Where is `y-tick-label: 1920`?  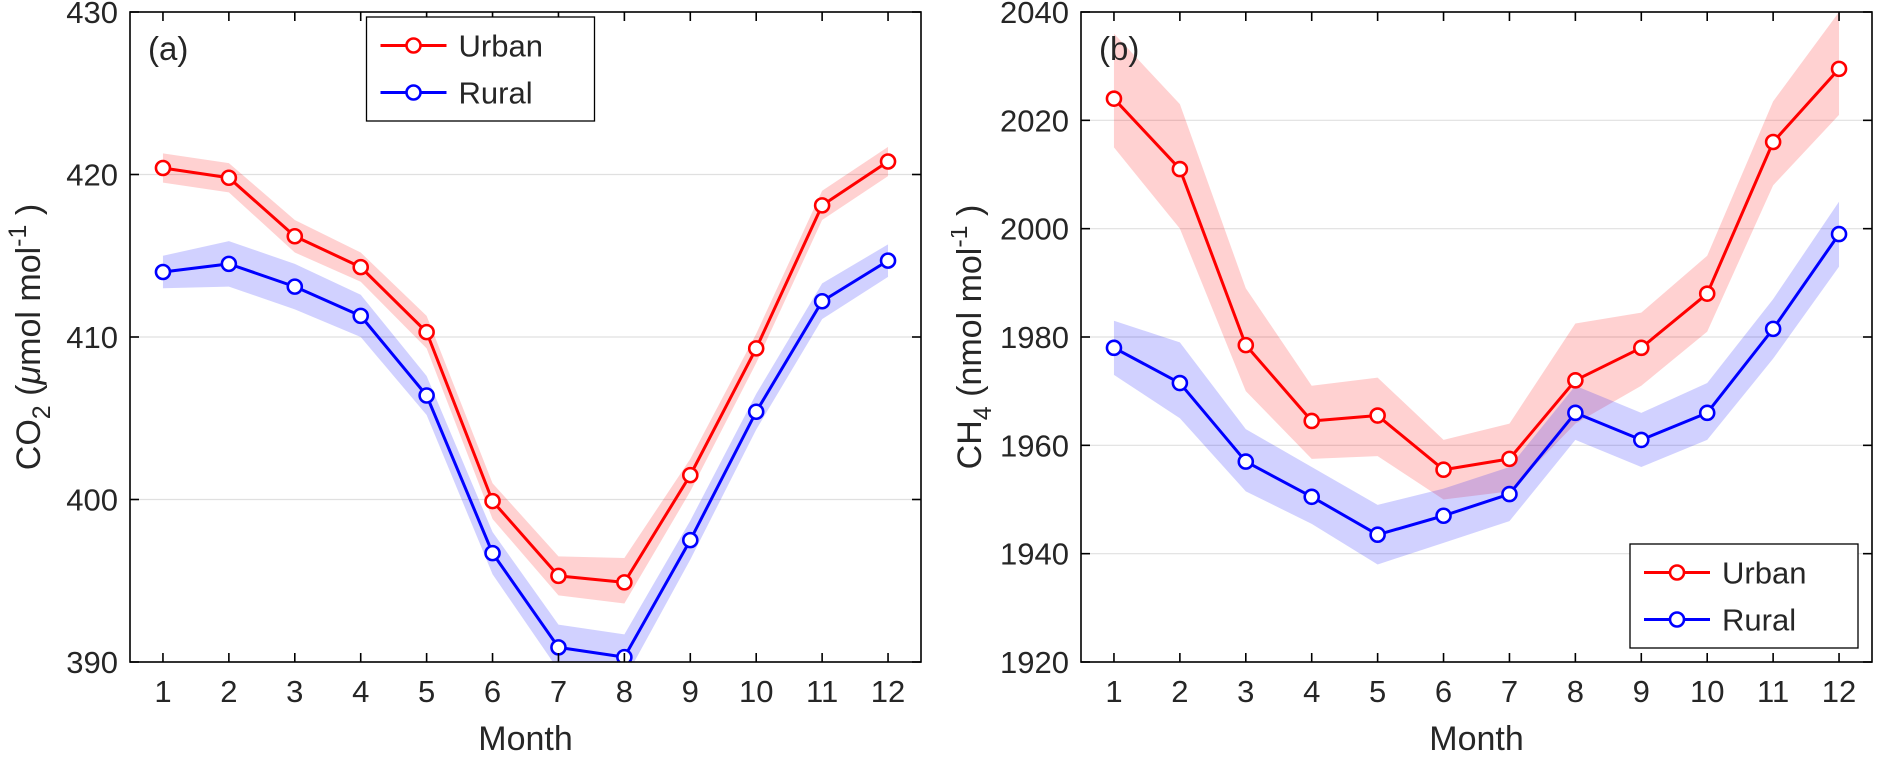 y-tick-label: 1920 is located at coordinates (1034, 662).